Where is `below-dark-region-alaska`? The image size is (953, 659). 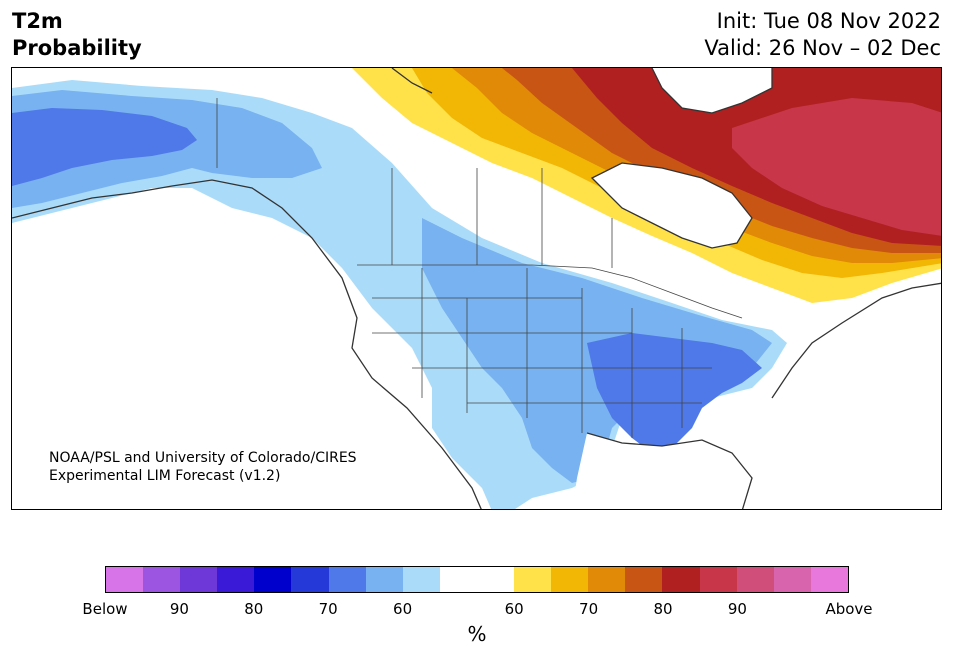
below-dark-region-alaska is located at coordinates (104, 147).